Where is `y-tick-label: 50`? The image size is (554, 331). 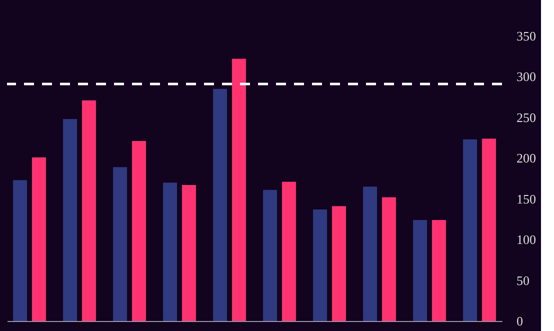 y-tick-label: 50 is located at coordinates (523, 280).